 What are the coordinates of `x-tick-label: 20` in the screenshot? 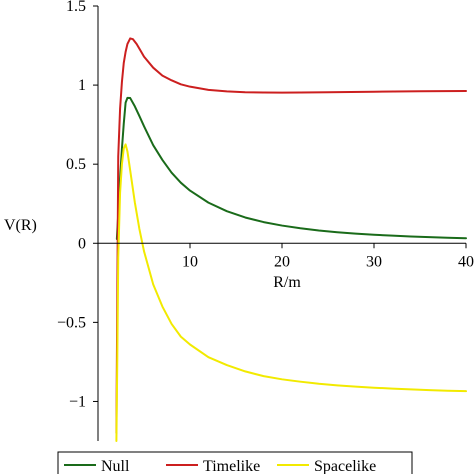 It's located at (282, 261).